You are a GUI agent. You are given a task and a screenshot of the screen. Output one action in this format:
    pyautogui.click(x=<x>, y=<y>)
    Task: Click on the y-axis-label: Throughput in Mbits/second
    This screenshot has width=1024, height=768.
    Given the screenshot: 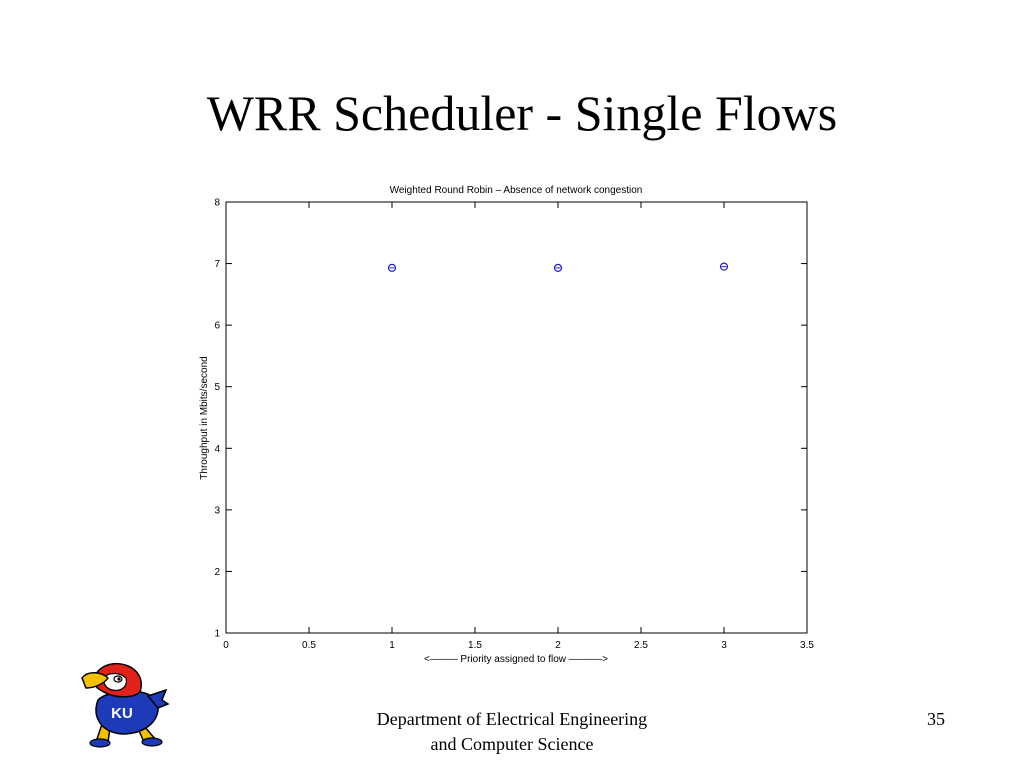 What is the action you would take?
    pyautogui.click(x=204, y=417)
    